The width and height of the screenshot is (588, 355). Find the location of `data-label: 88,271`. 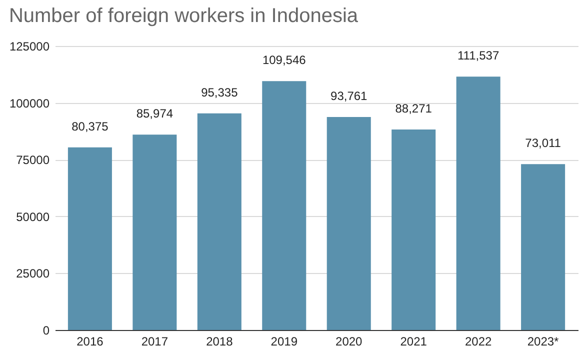

data-label: 88,271 is located at coordinates (413, 108).